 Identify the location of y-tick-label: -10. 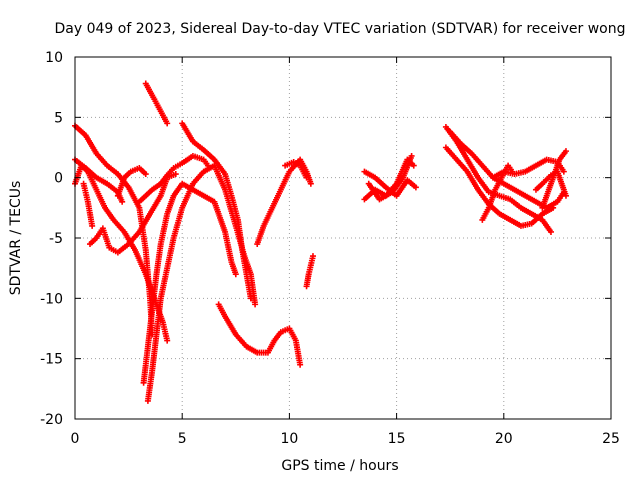
(51, 299).